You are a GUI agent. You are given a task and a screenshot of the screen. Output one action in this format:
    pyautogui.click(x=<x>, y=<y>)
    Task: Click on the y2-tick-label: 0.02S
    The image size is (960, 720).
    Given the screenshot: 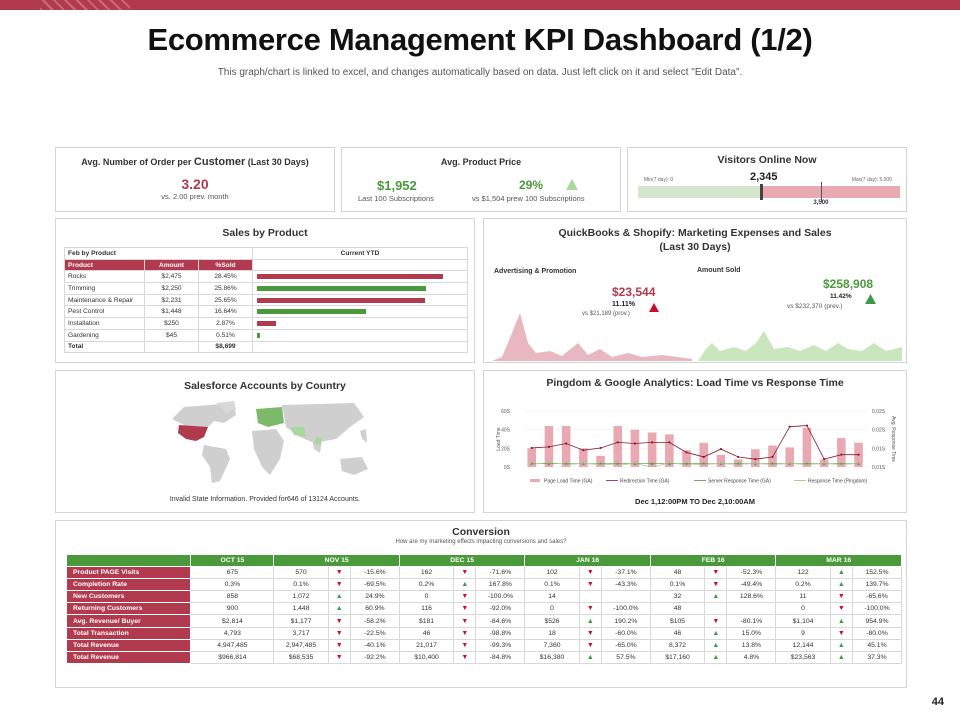 What is the action you would take?
    pyautogui.click(x=879, y=412)
    